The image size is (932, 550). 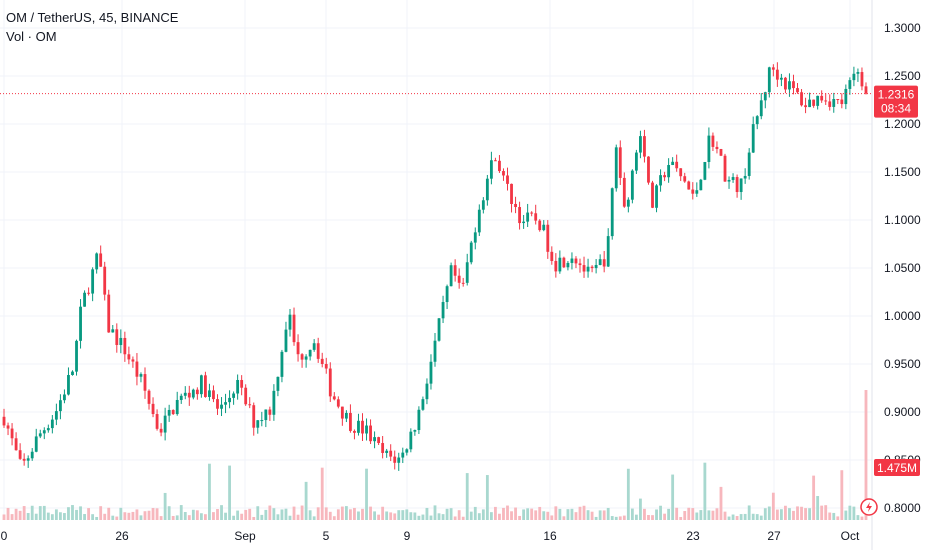 I want to click on y-tick-label: 1.2000, so click(x=902, y=124).